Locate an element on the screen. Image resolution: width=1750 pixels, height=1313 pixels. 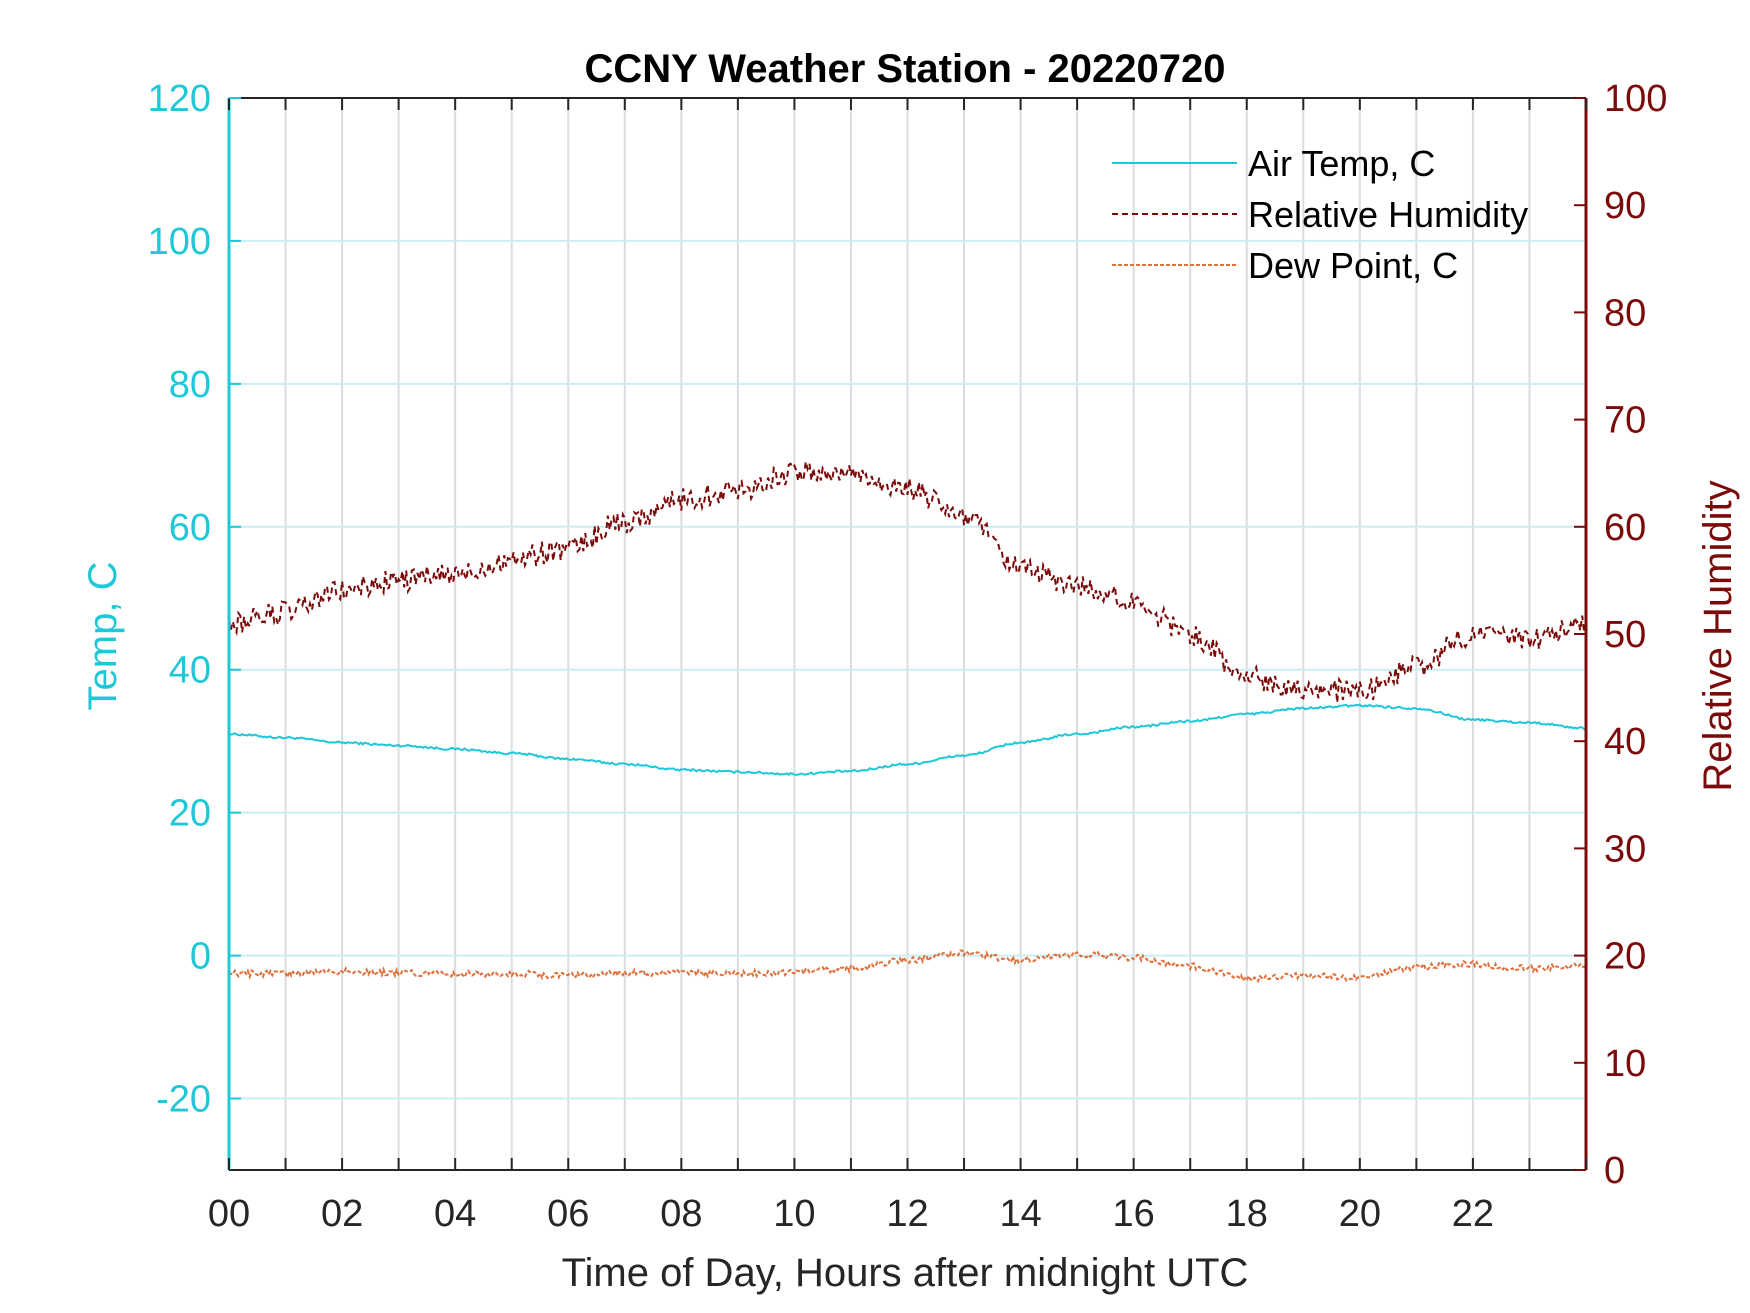
y-right-tick-label: 60 is located at coordinates (1625, 528).